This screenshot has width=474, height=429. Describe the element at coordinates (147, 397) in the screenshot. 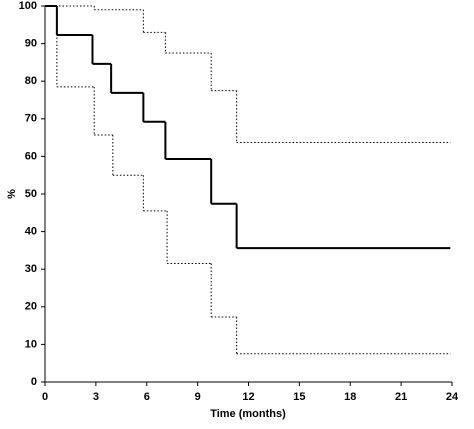

I see `x-tick-label: 6` at that location.